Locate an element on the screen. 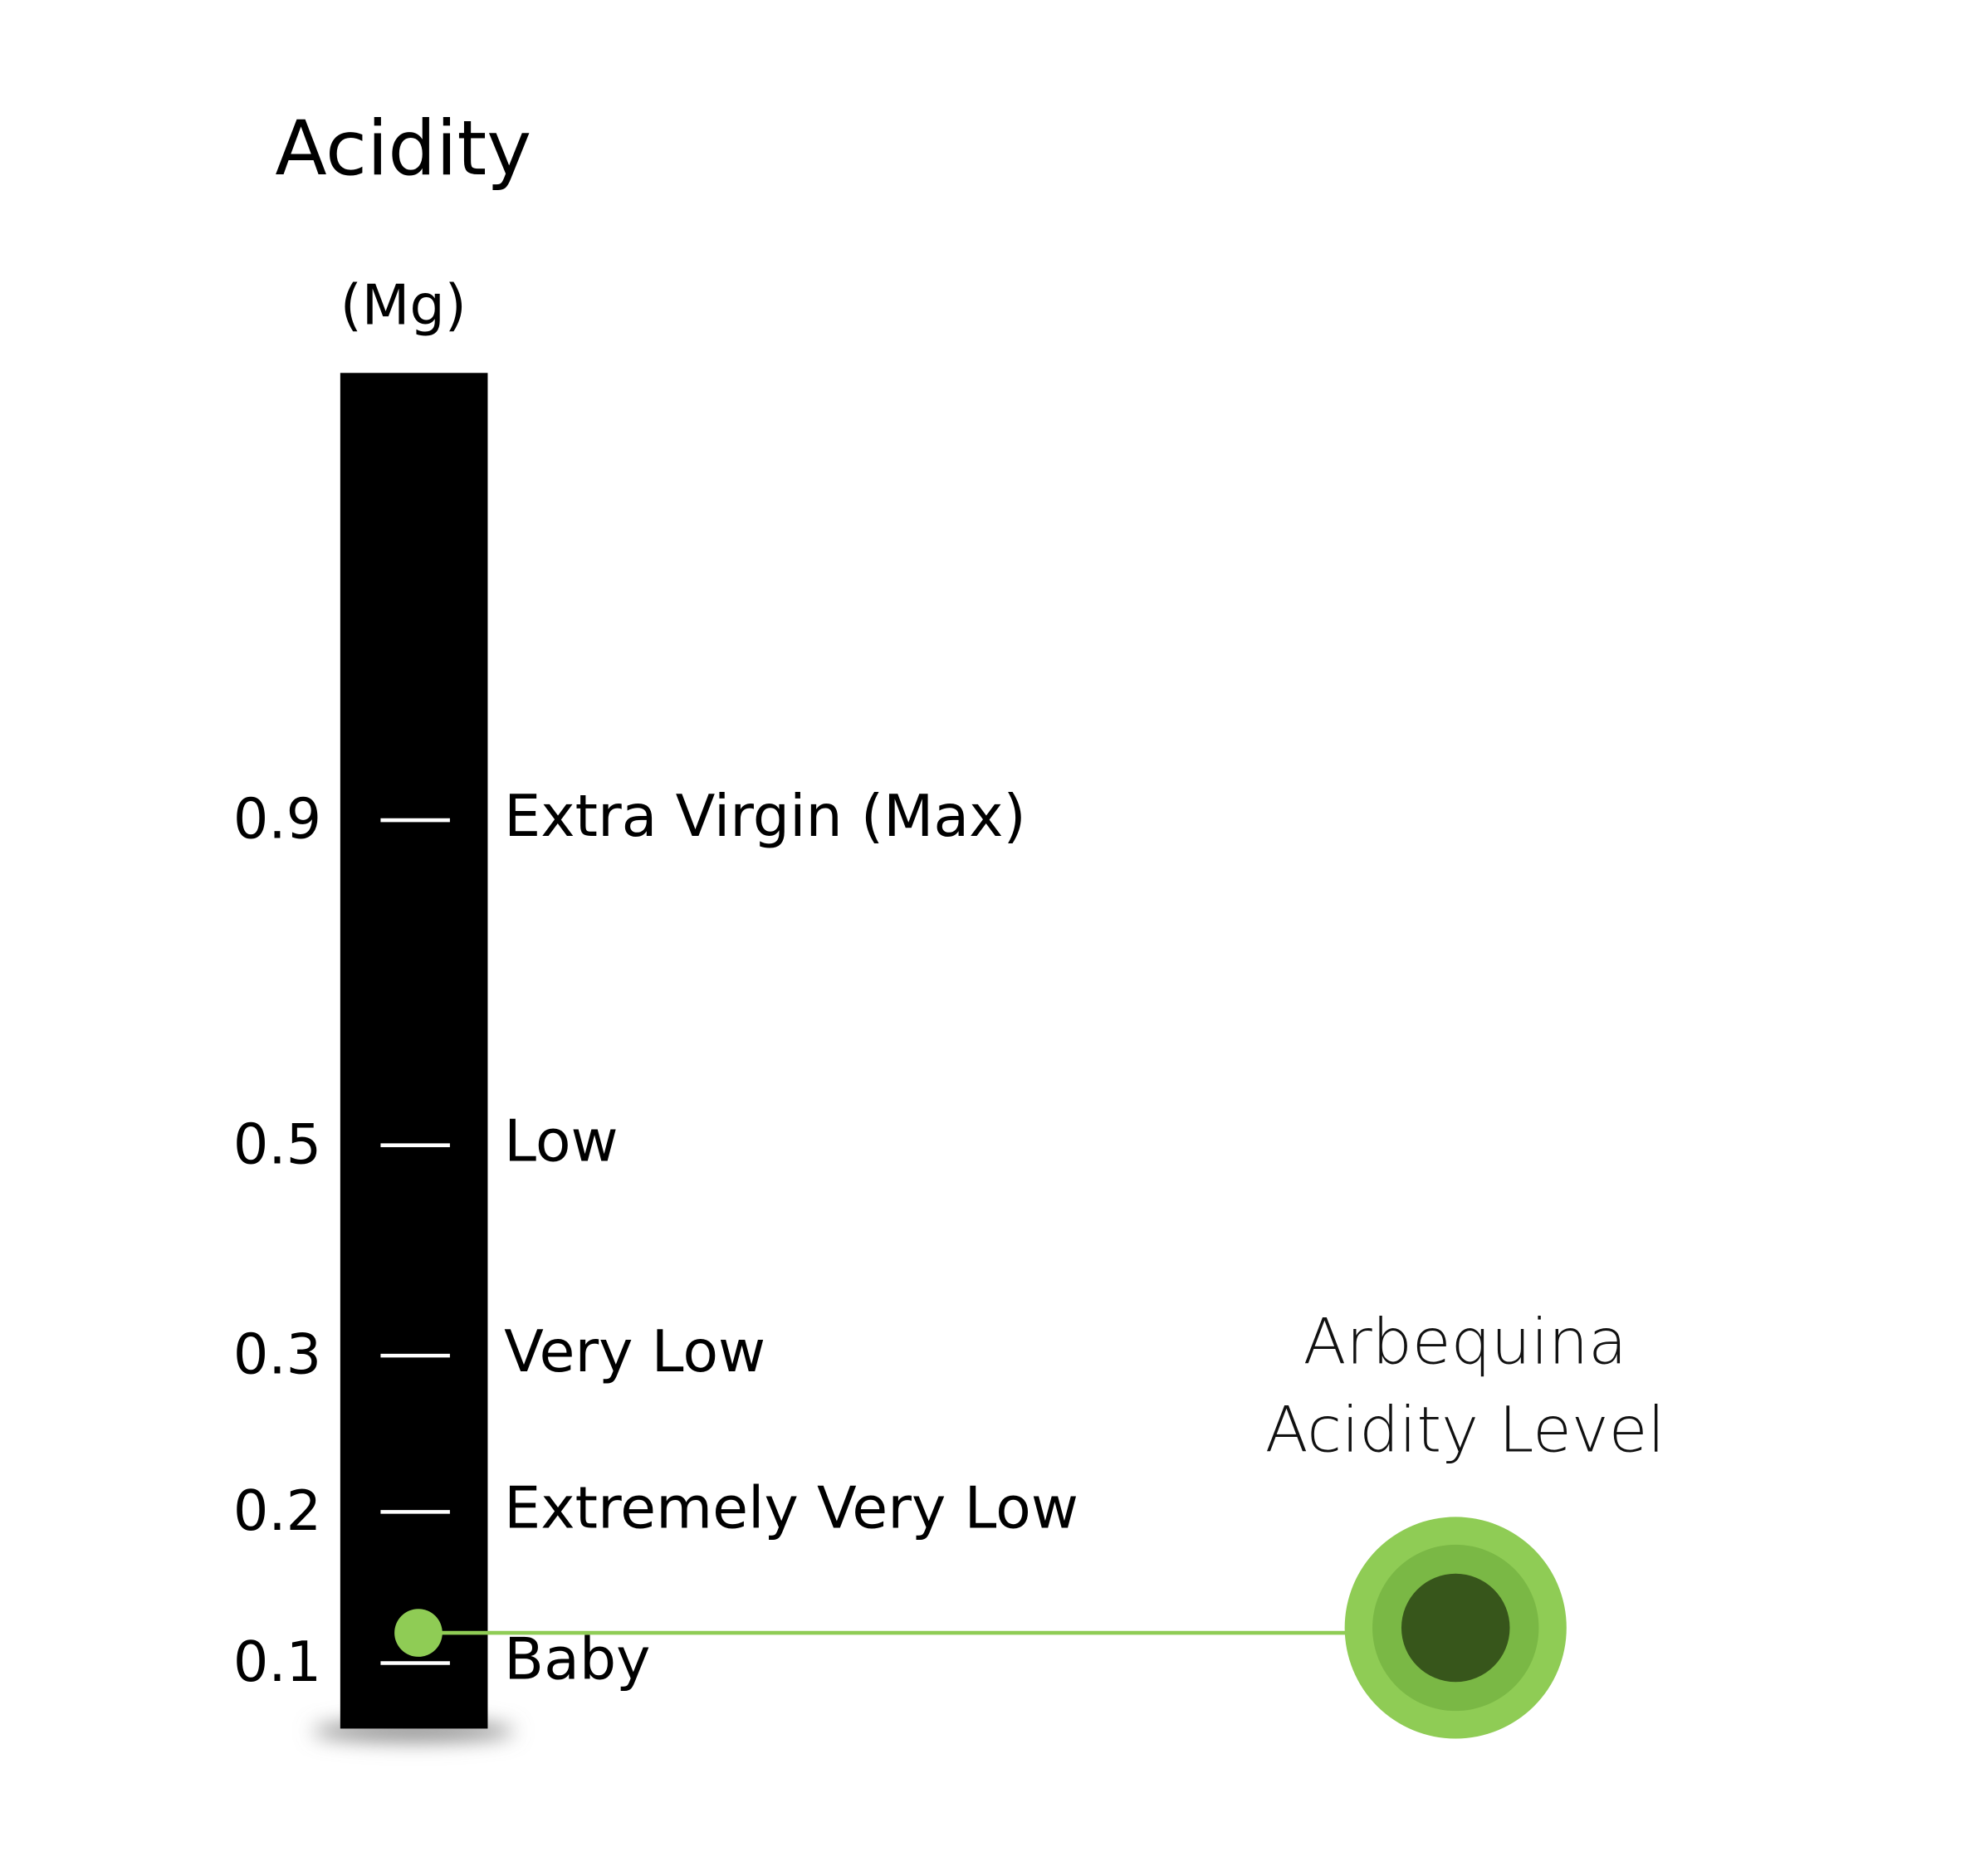 Image resolution: width=1966 pixels, height=1876 pixels. unit-label: (Mg) is located at coordinates (404, 304).